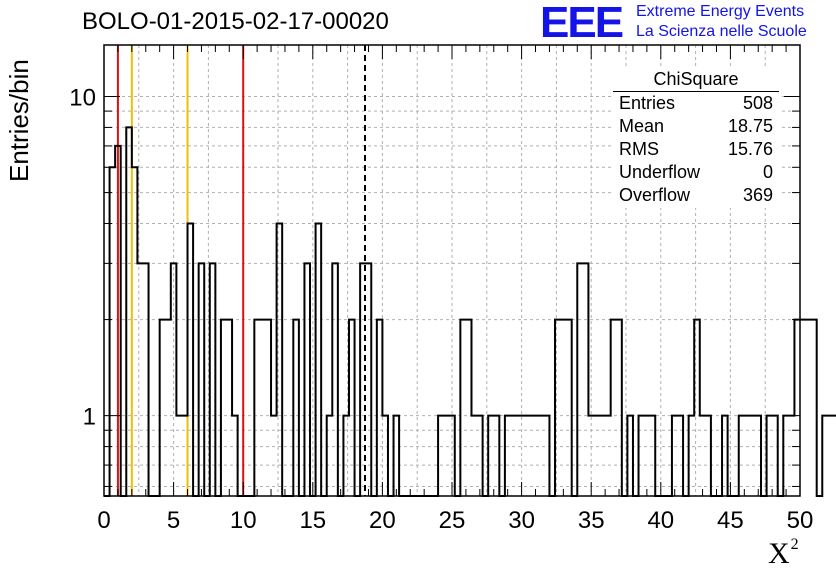 This screenshot has height=572, width=836. I want to click on x-axis-label-superscript: 2, so click(794, 544).